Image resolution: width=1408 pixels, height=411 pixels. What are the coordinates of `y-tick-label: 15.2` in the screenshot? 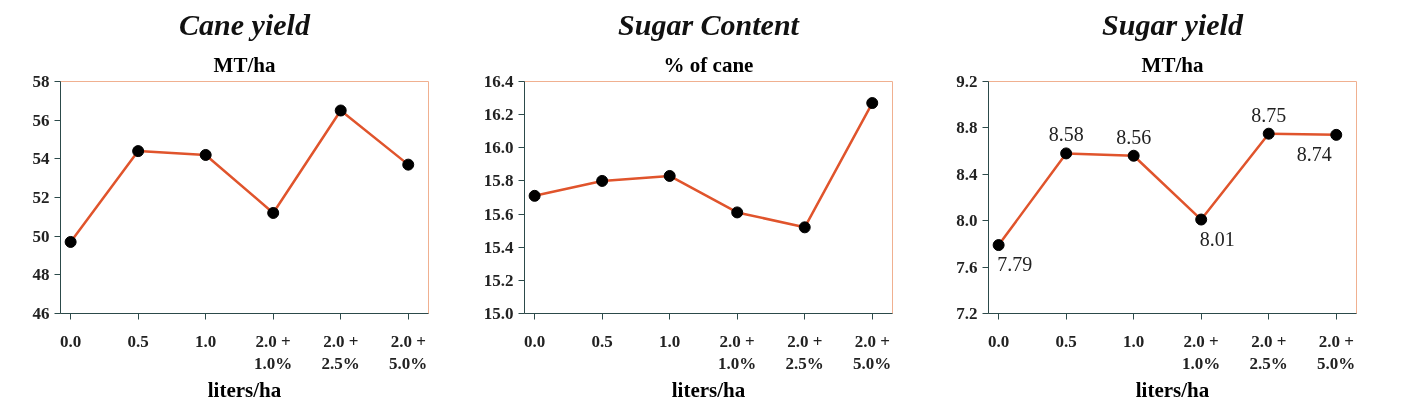 It's located at (498, 280).